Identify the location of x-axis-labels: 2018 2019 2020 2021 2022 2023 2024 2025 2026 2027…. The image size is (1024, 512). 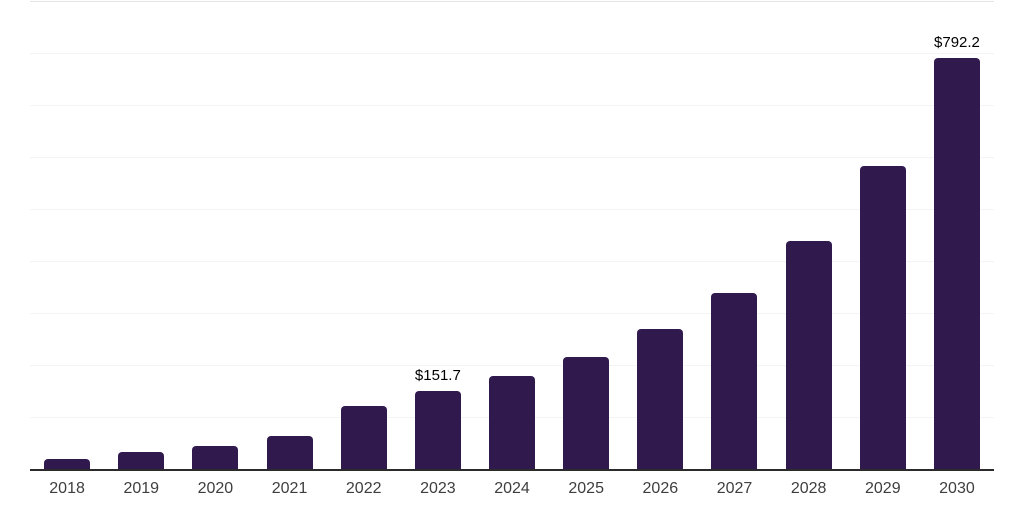
(512, 489).